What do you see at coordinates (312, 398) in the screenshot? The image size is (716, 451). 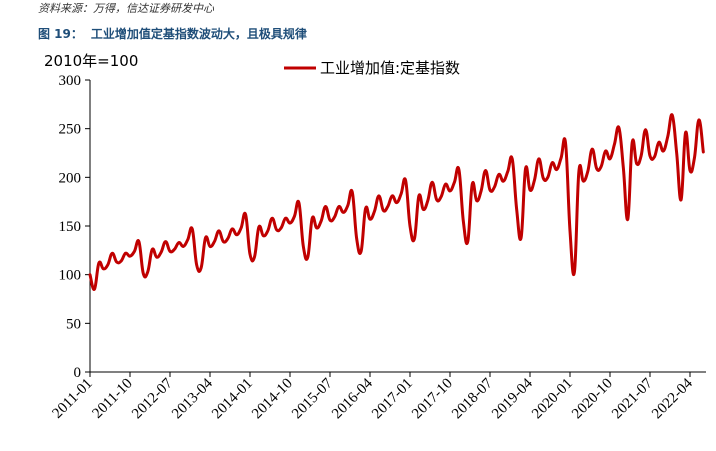 I see `x-tick-label: 2015-07` at bounding box center [312, 398].